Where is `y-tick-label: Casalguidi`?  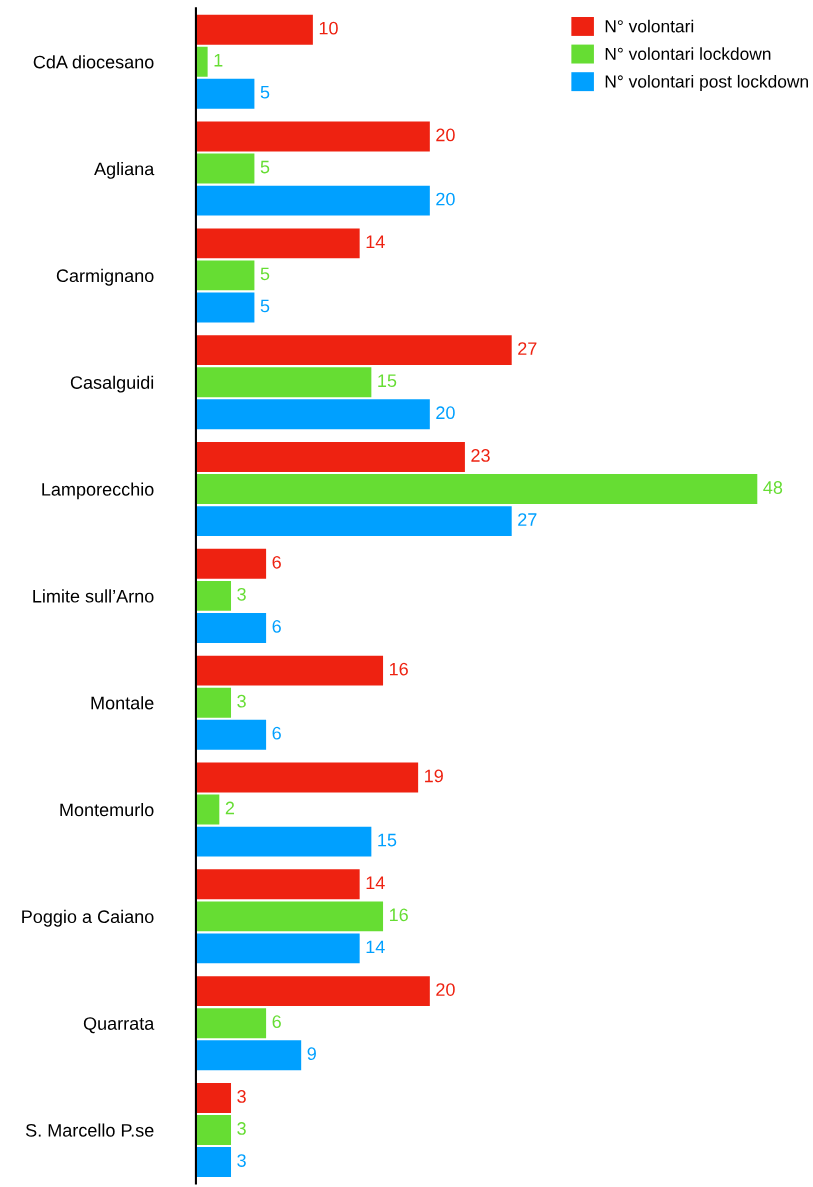
y-tick-label: Casalguidi is located at coordinates (112, 384).